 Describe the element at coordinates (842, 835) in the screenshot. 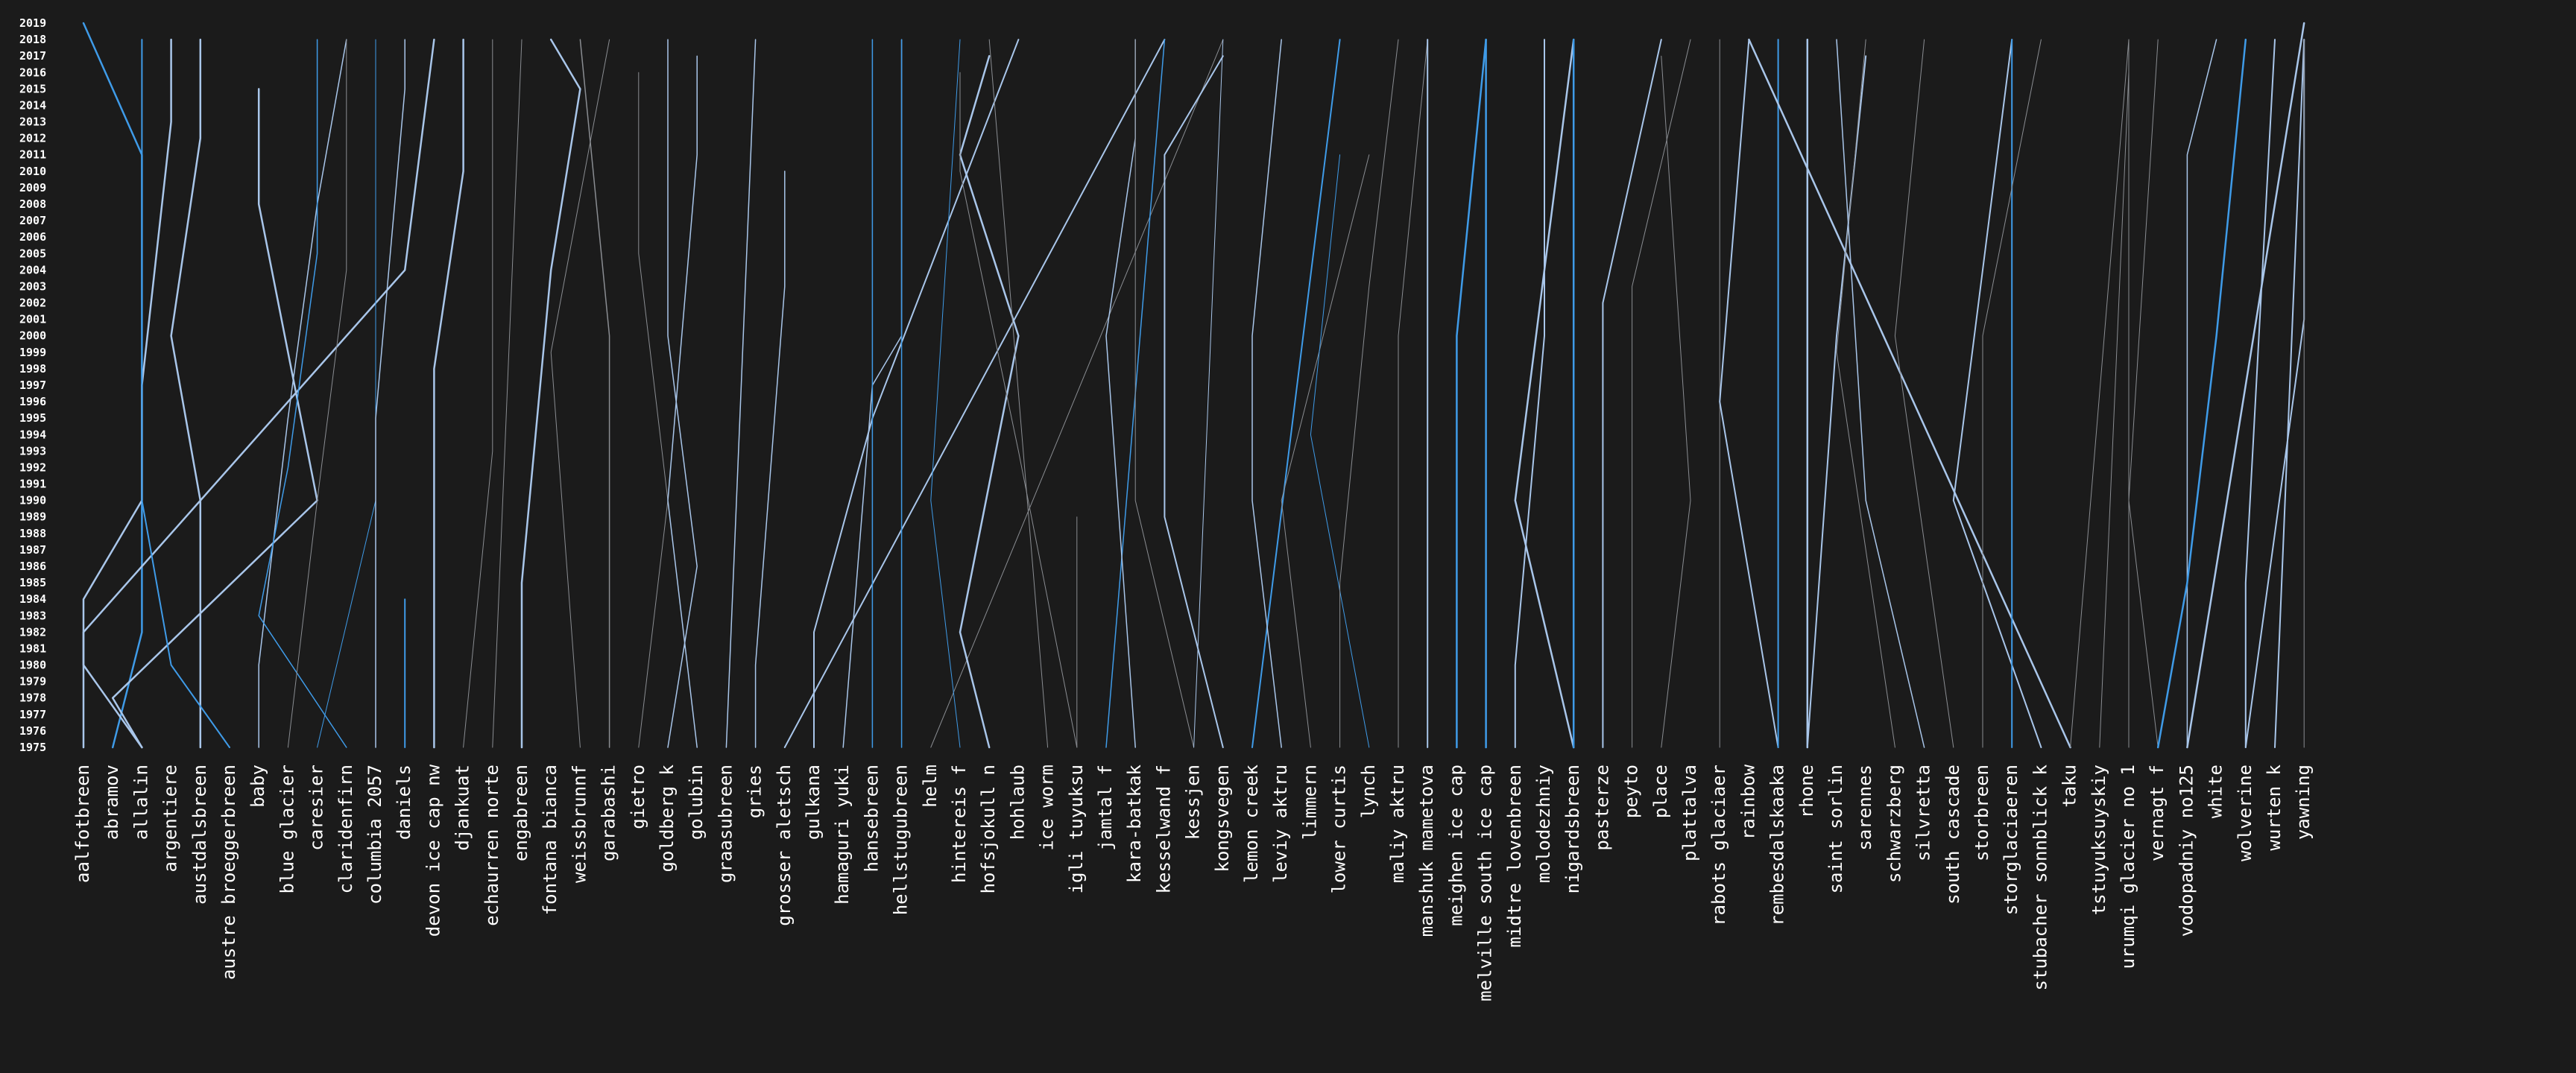

I see `glacier-label-hamaguri-yuki: hamaguri yuki` at that location.